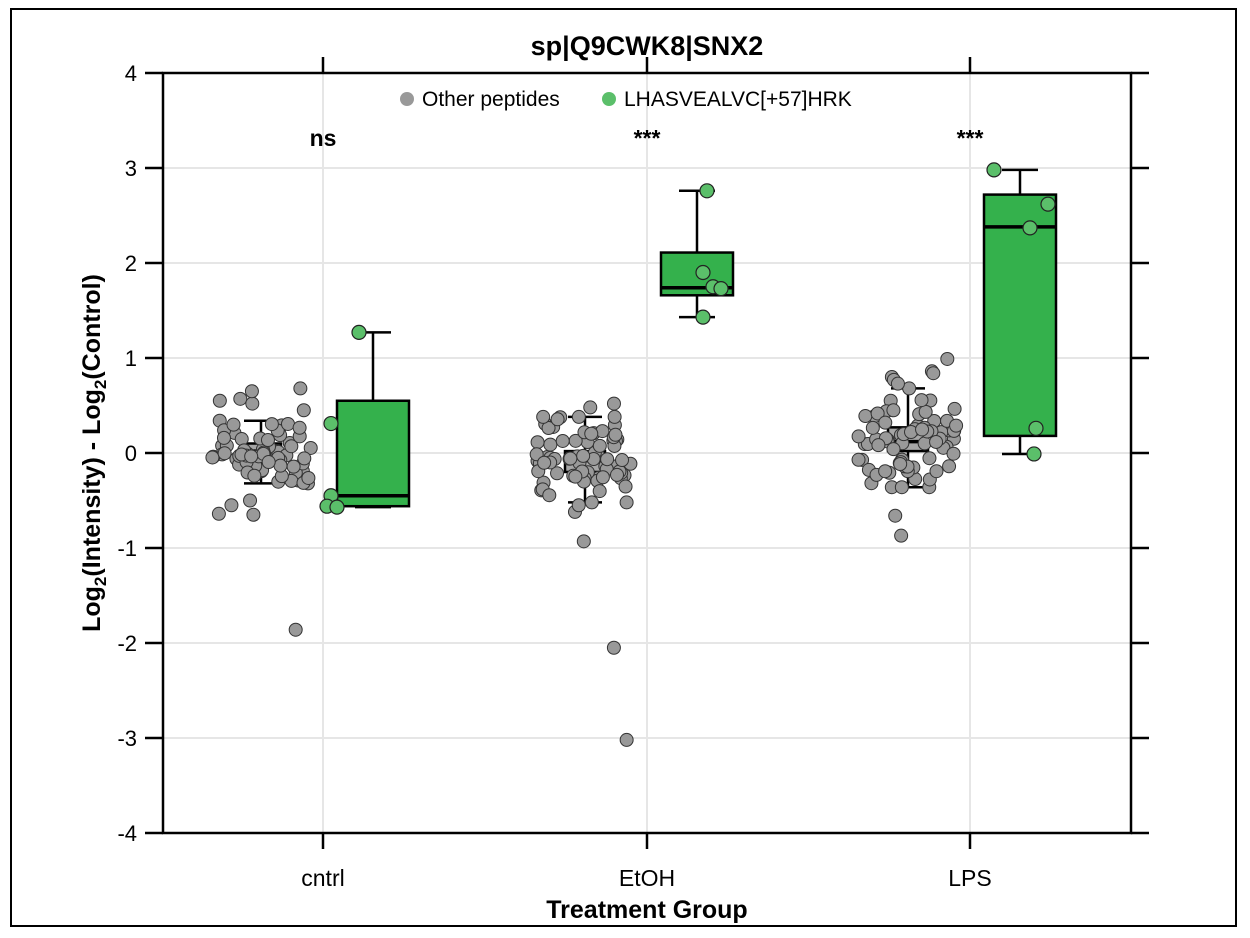  Describe the element at coordinates (127, 738) in the screenshot. I see `y-tick-label: -3` at that location.